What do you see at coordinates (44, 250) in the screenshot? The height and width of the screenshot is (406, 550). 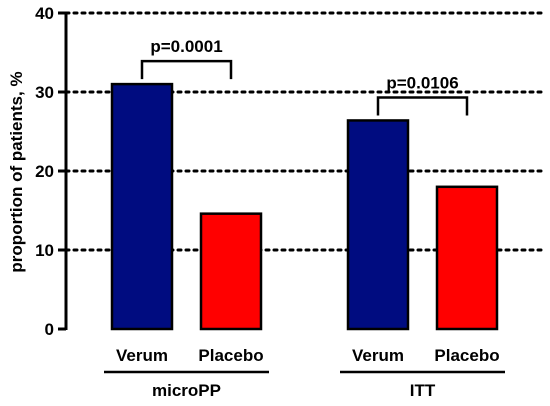 I see `y-tick-label: 10` at bounding box center [44, 250].